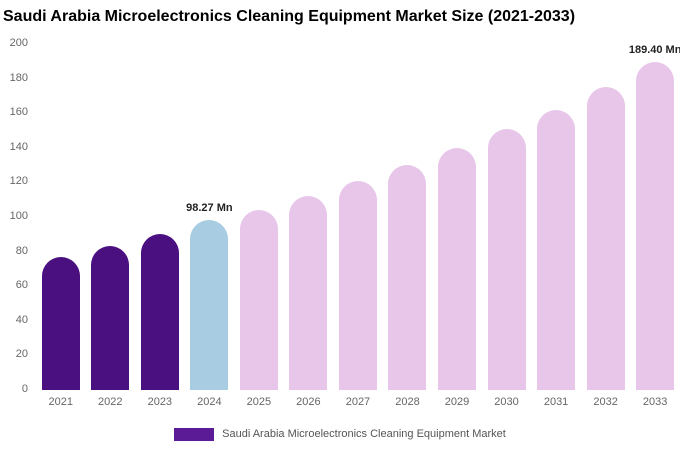 This screenshot has height=450, width=680. What do you see at coordinates (209, 208) in the screenshot?
I see `bar-value-label: 98.27 Mn` at bounding box center [209, 208].